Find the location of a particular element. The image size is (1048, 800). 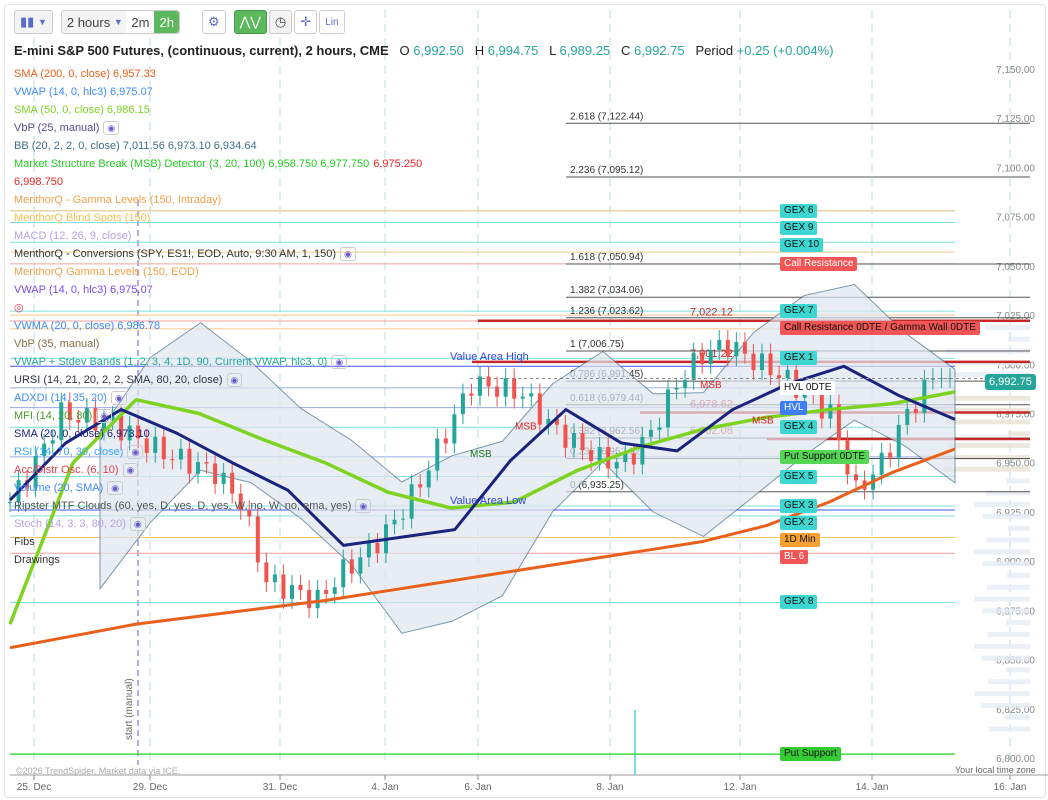

crosshair-button: ✛ is located at coordinates (306, 22).